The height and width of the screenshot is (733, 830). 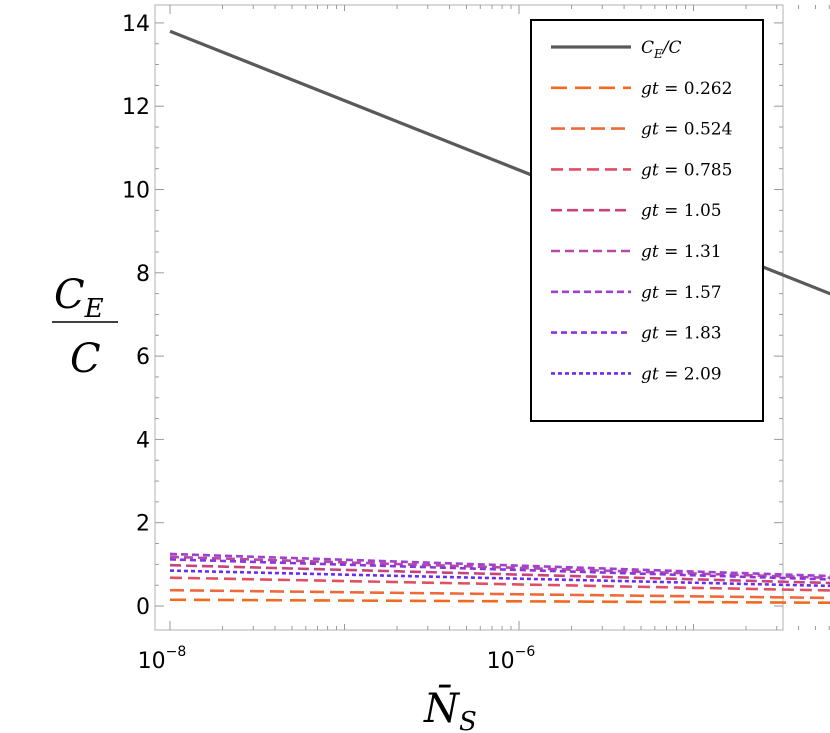 I want to click on y-axis-title: CE C, so click(x=85, y=327).